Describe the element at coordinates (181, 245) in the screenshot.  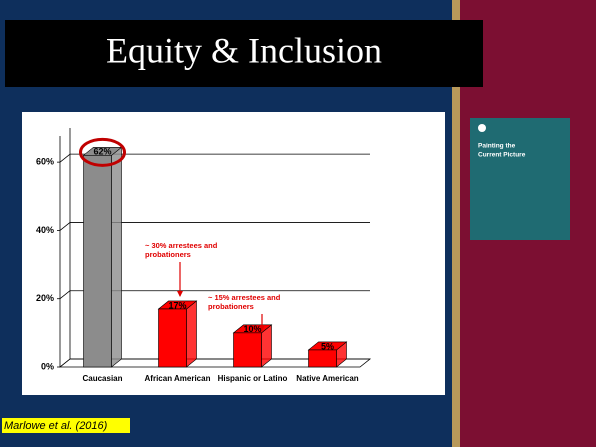
I see `annotation: ~ 30% arrestees and` at that location.